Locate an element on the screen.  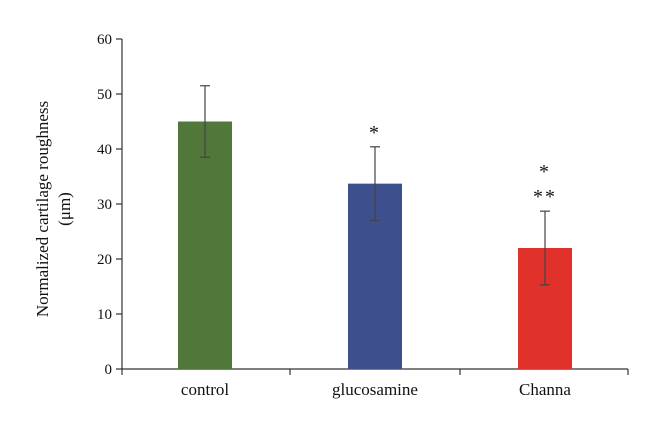
y-tick-label: 60 is located at coordinates (104, 40).